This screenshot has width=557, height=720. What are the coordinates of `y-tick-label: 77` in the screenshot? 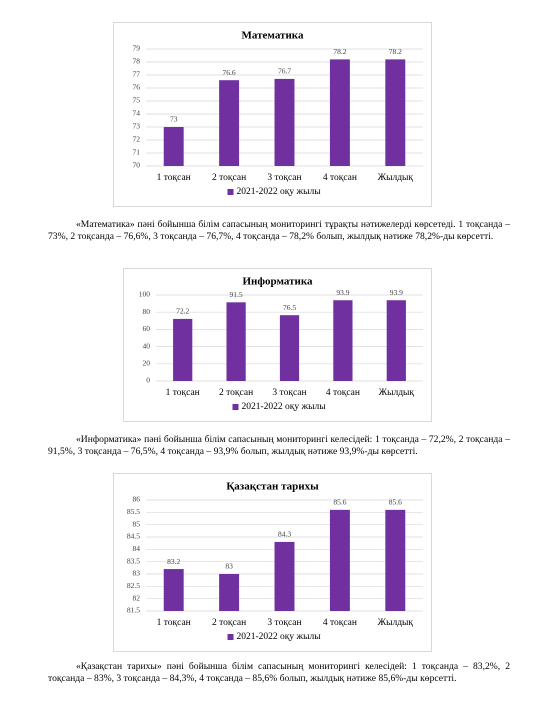 It's located at (137, 74).